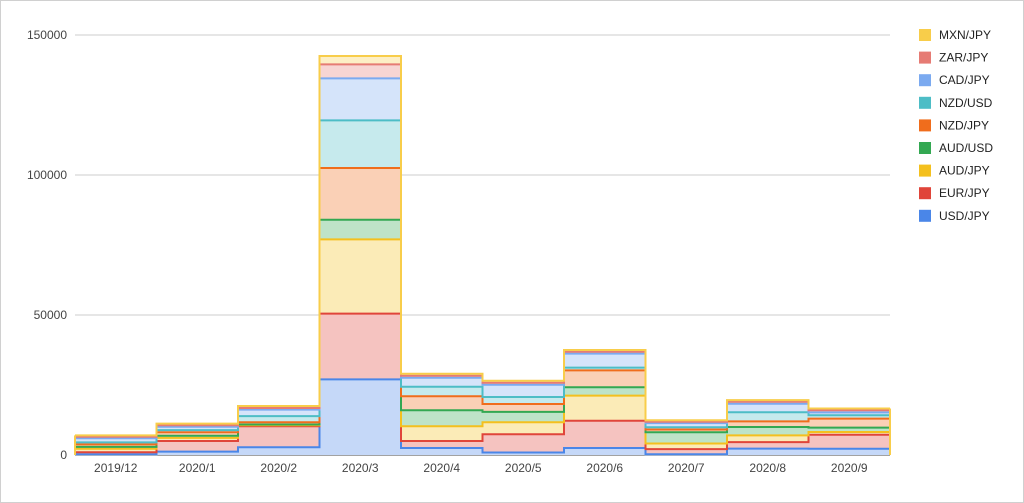 The height and width of the screenshot is (503, 1024). What do you see at coordinates (197, 468) in the screenshot?
I see `x-tick-label: 2020/1` at bounding box center [197, 468].